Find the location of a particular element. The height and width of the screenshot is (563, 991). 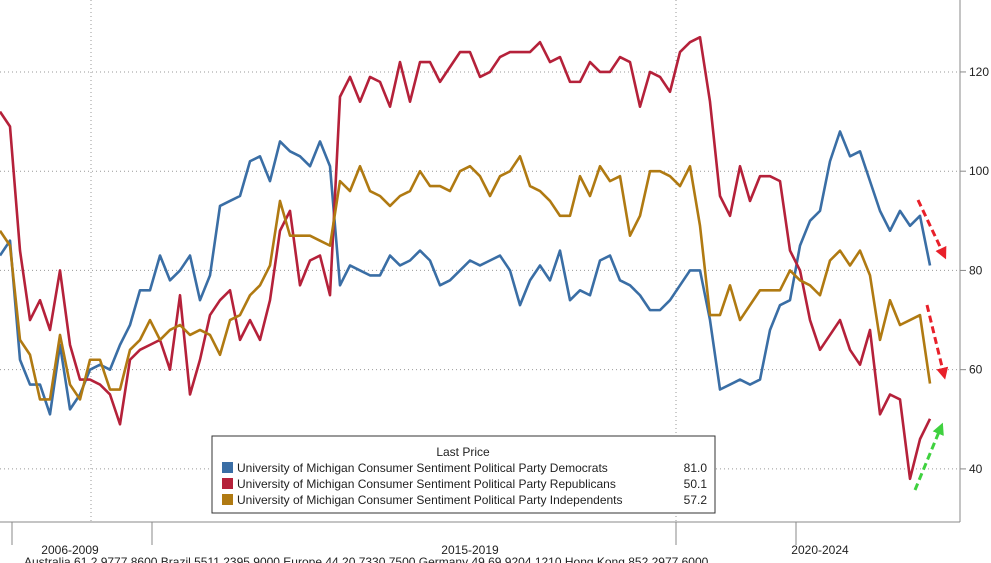

y-tick-label: 40 is located at coordinates (976, 469).